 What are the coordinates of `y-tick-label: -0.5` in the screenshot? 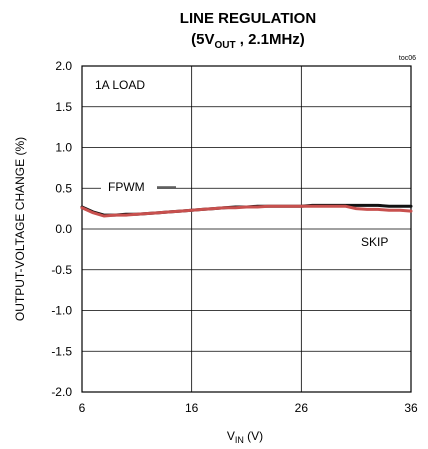 It's located at (61, 270).